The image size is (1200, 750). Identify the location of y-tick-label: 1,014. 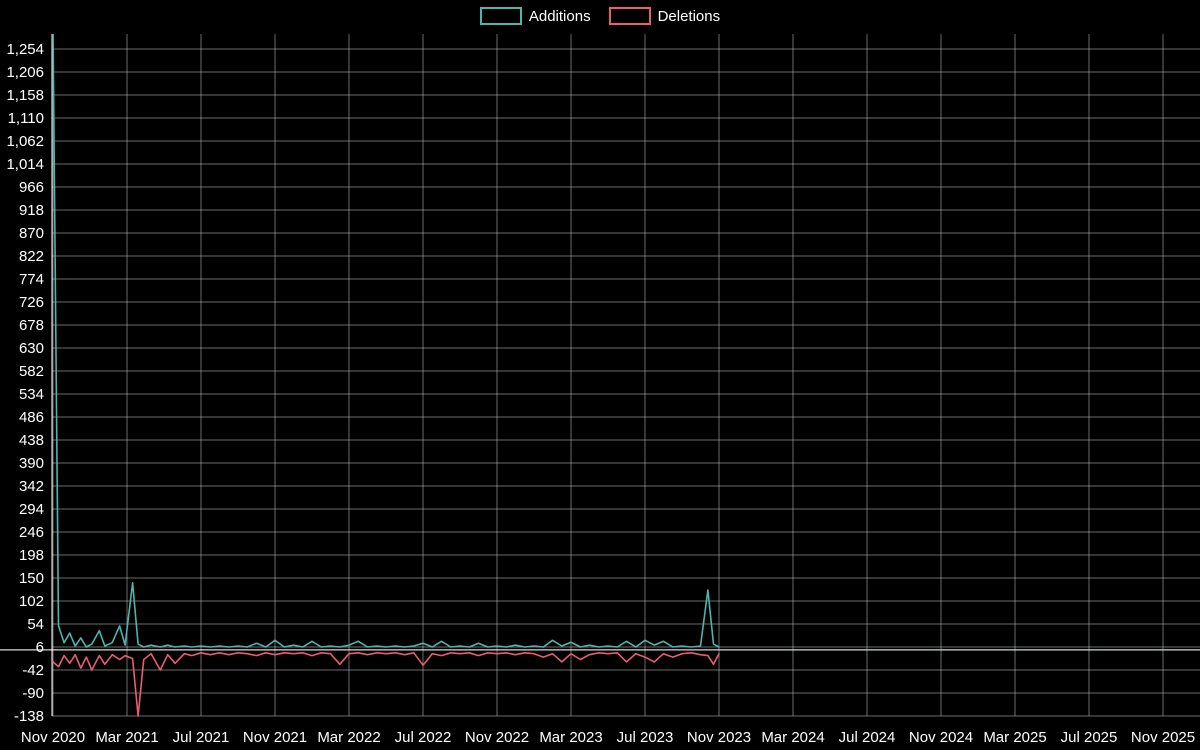
(25, 164).